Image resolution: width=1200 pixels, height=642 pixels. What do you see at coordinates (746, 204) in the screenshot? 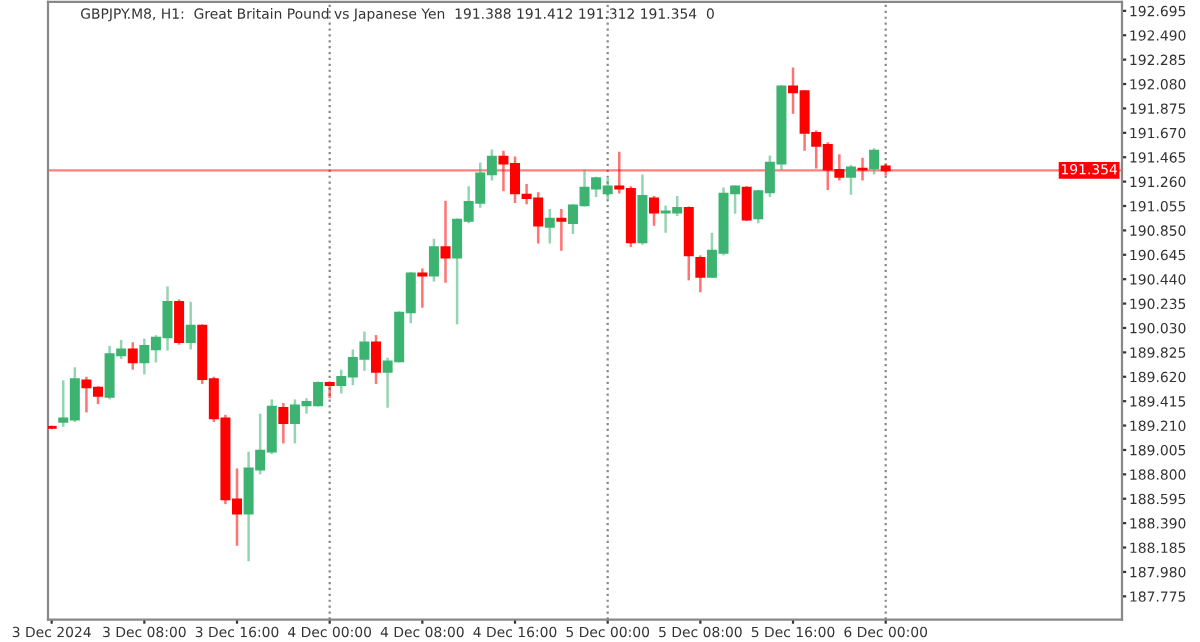
I see `candlestick` at bounding box center [746, 204].